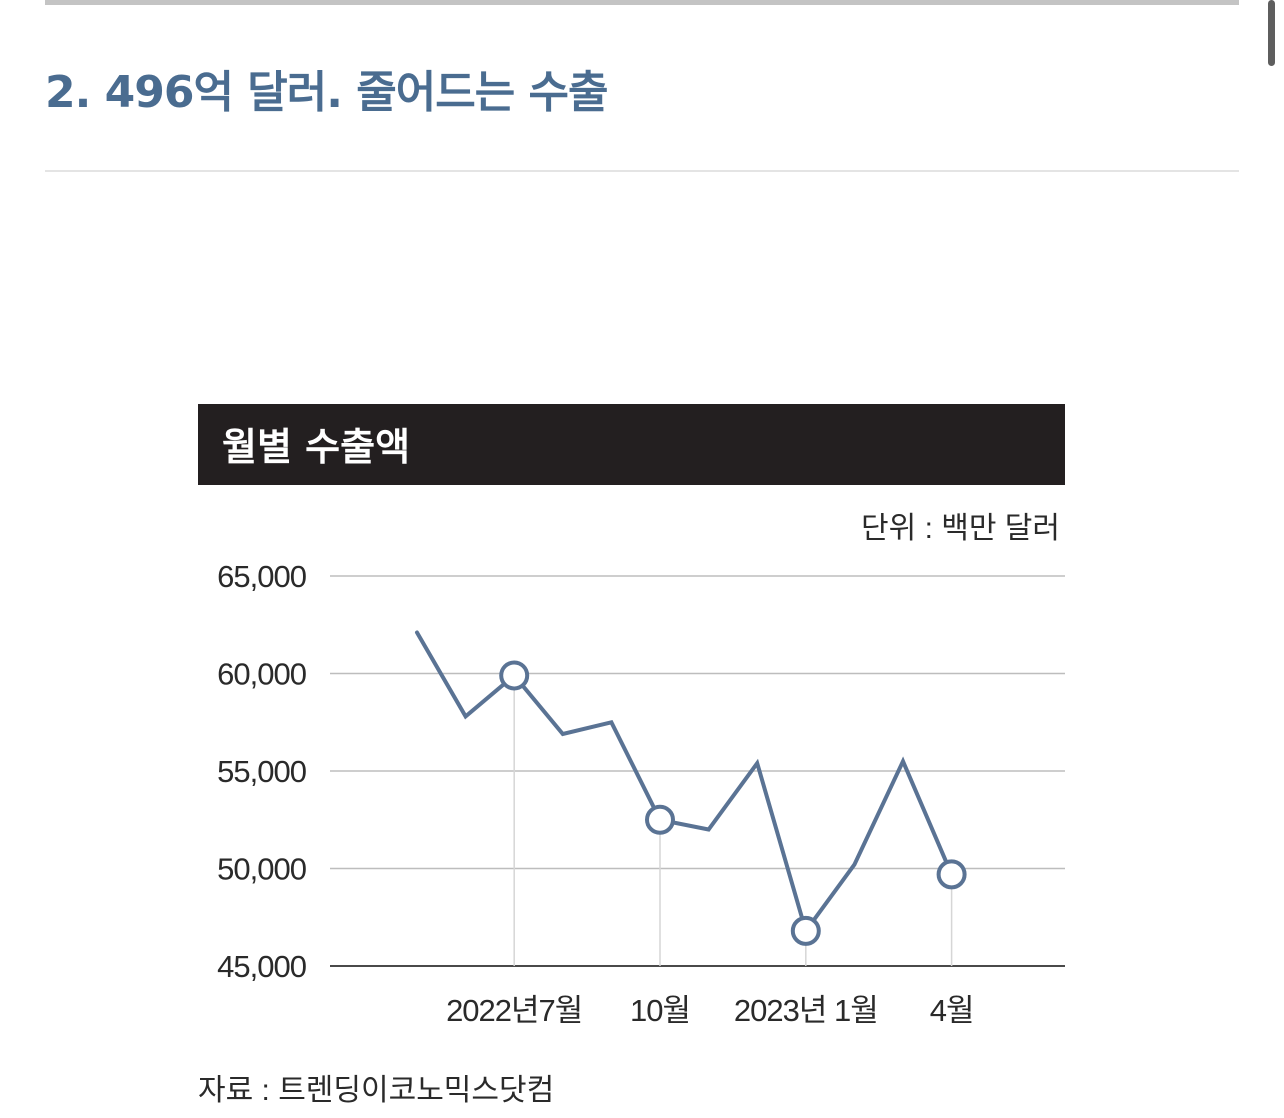  Describe the element at coordinates (806, 1010) in the screenshot. I see `x-tick-label-2: 2023년 1월` at that location.